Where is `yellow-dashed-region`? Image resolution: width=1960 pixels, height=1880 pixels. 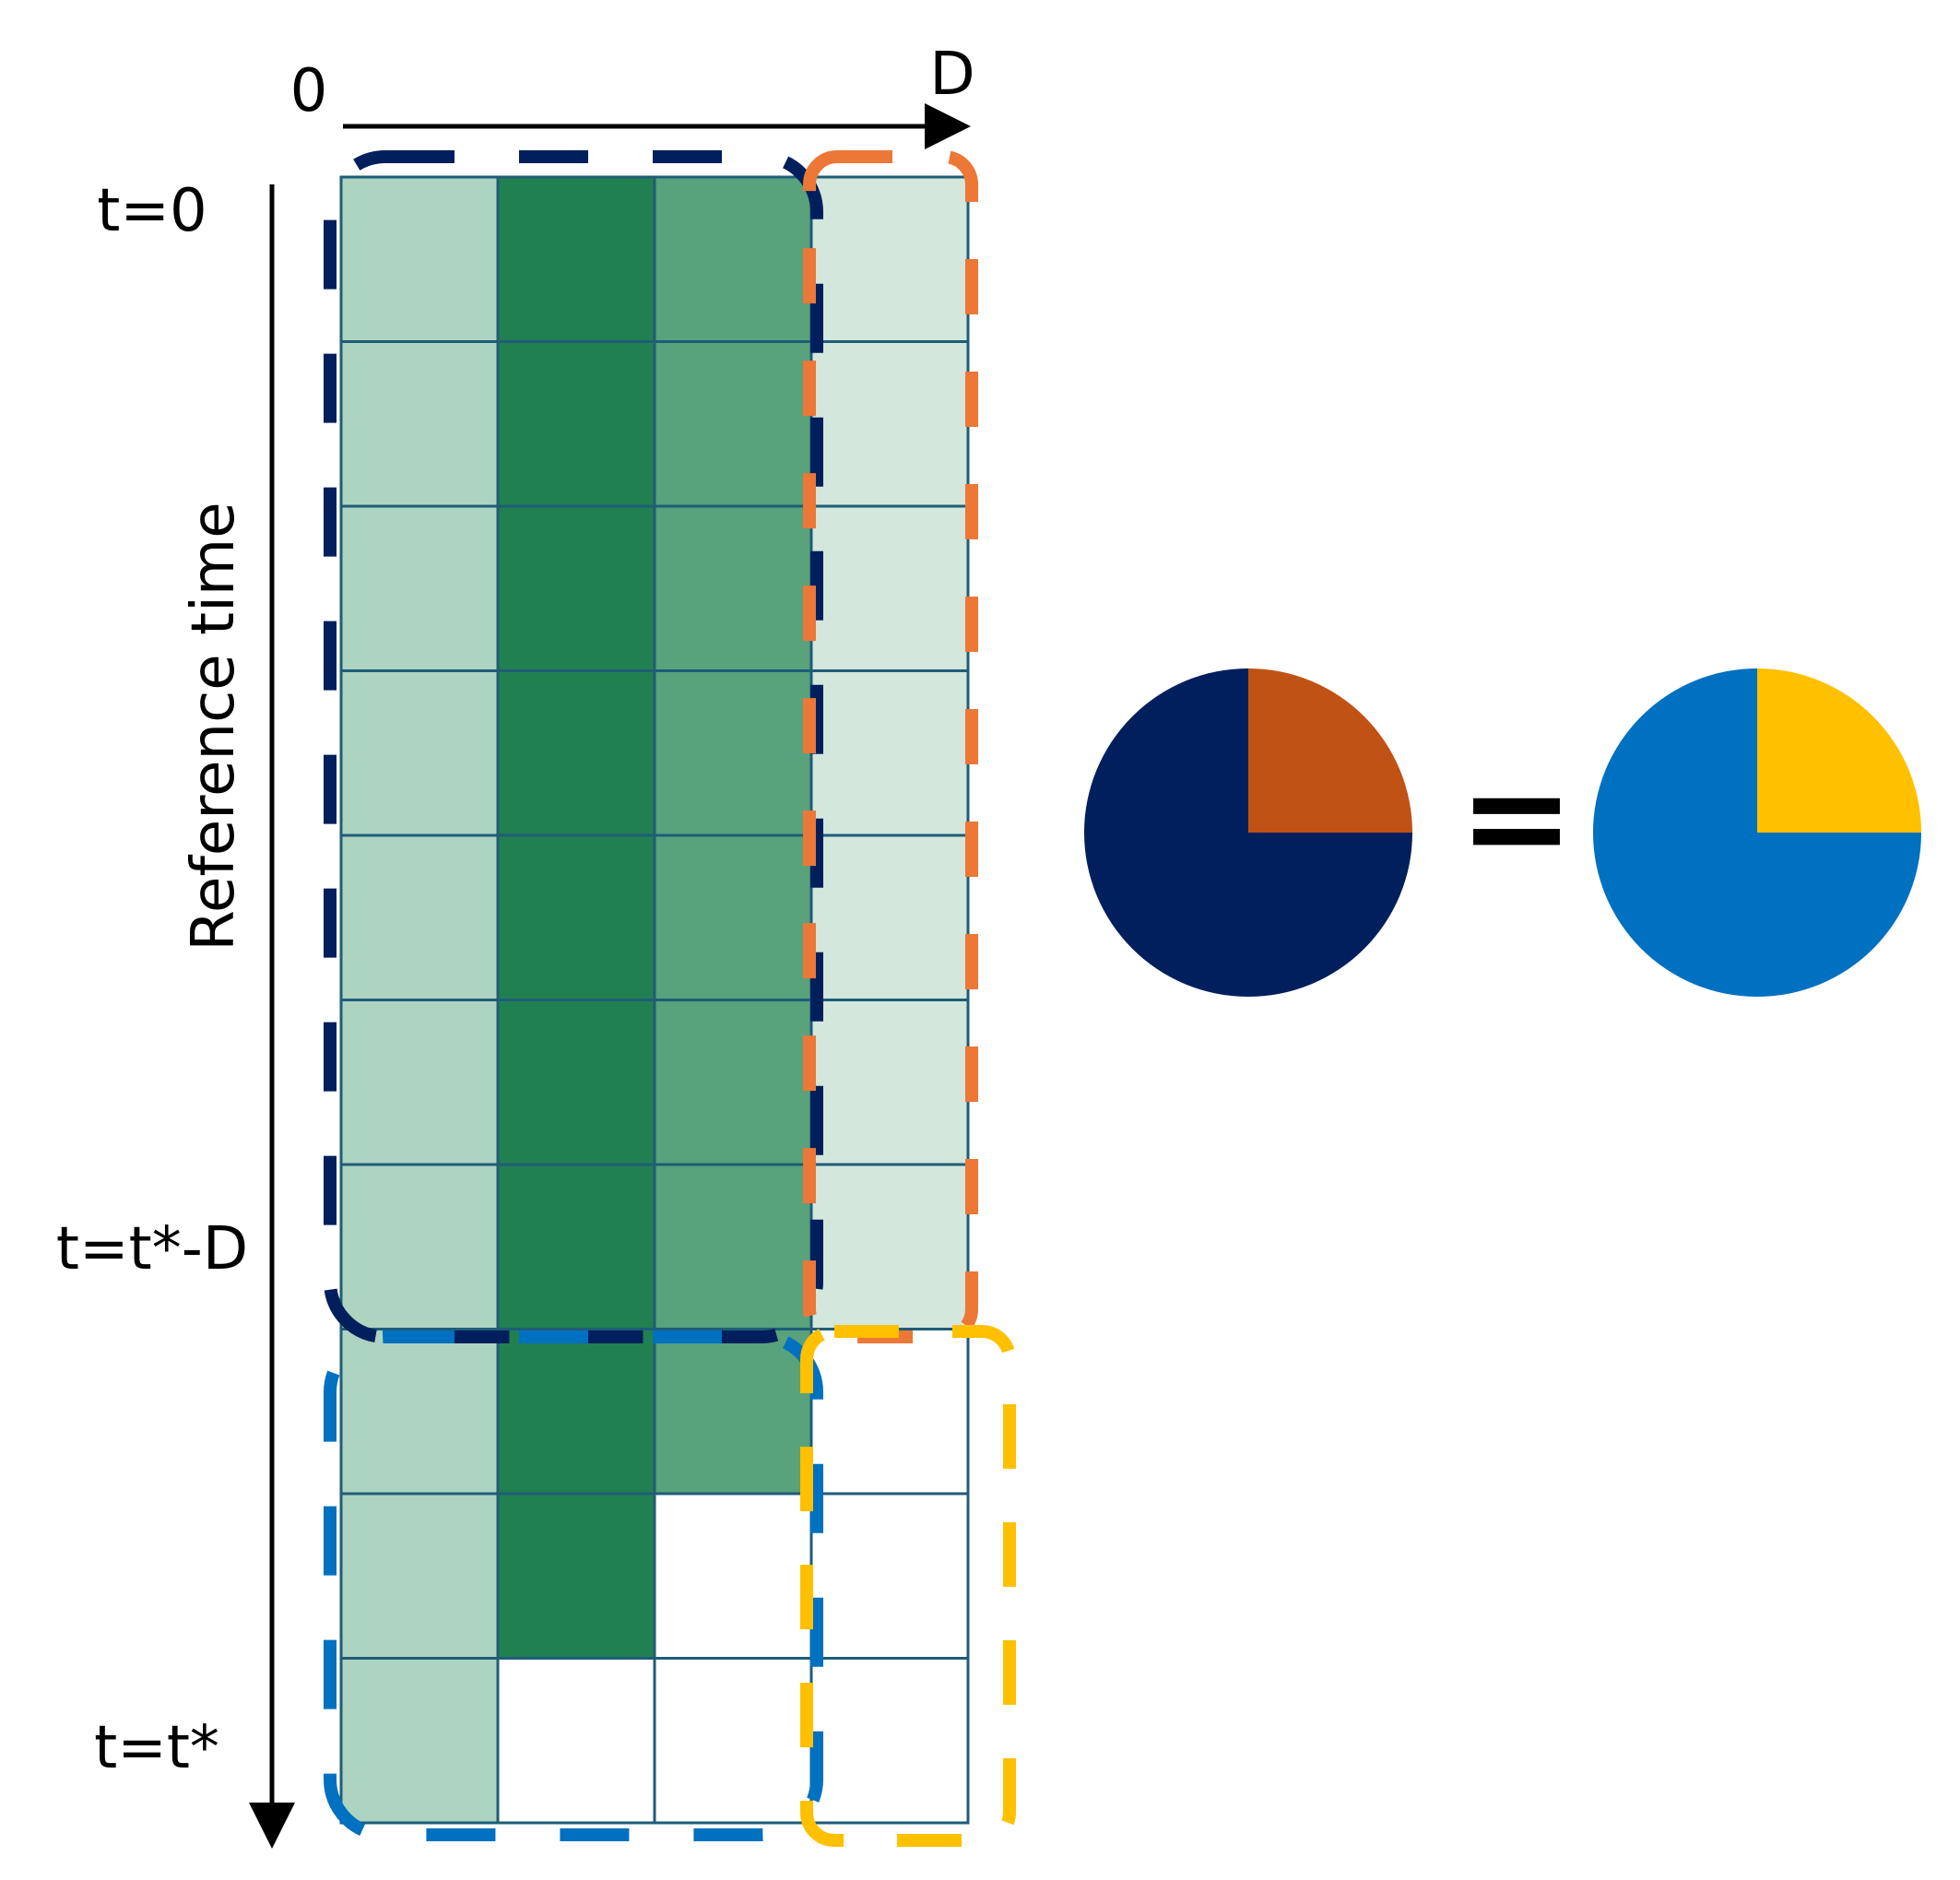
yellow-dashed-region is located at coordinates (908, 1586).